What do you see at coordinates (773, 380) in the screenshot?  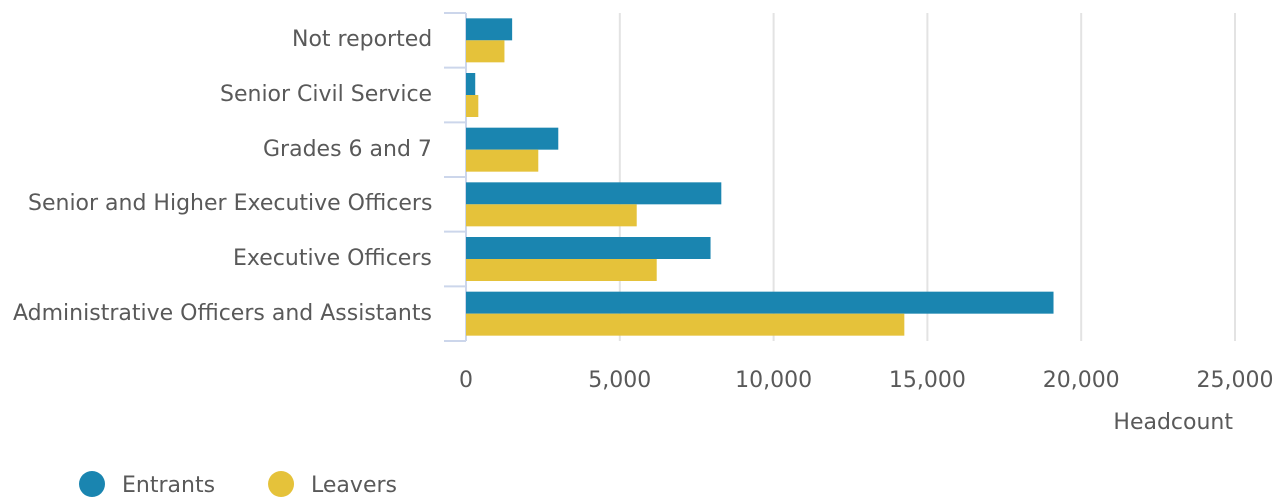 I see `x-tick-label: 10,000` at bounding box center [773, 380].